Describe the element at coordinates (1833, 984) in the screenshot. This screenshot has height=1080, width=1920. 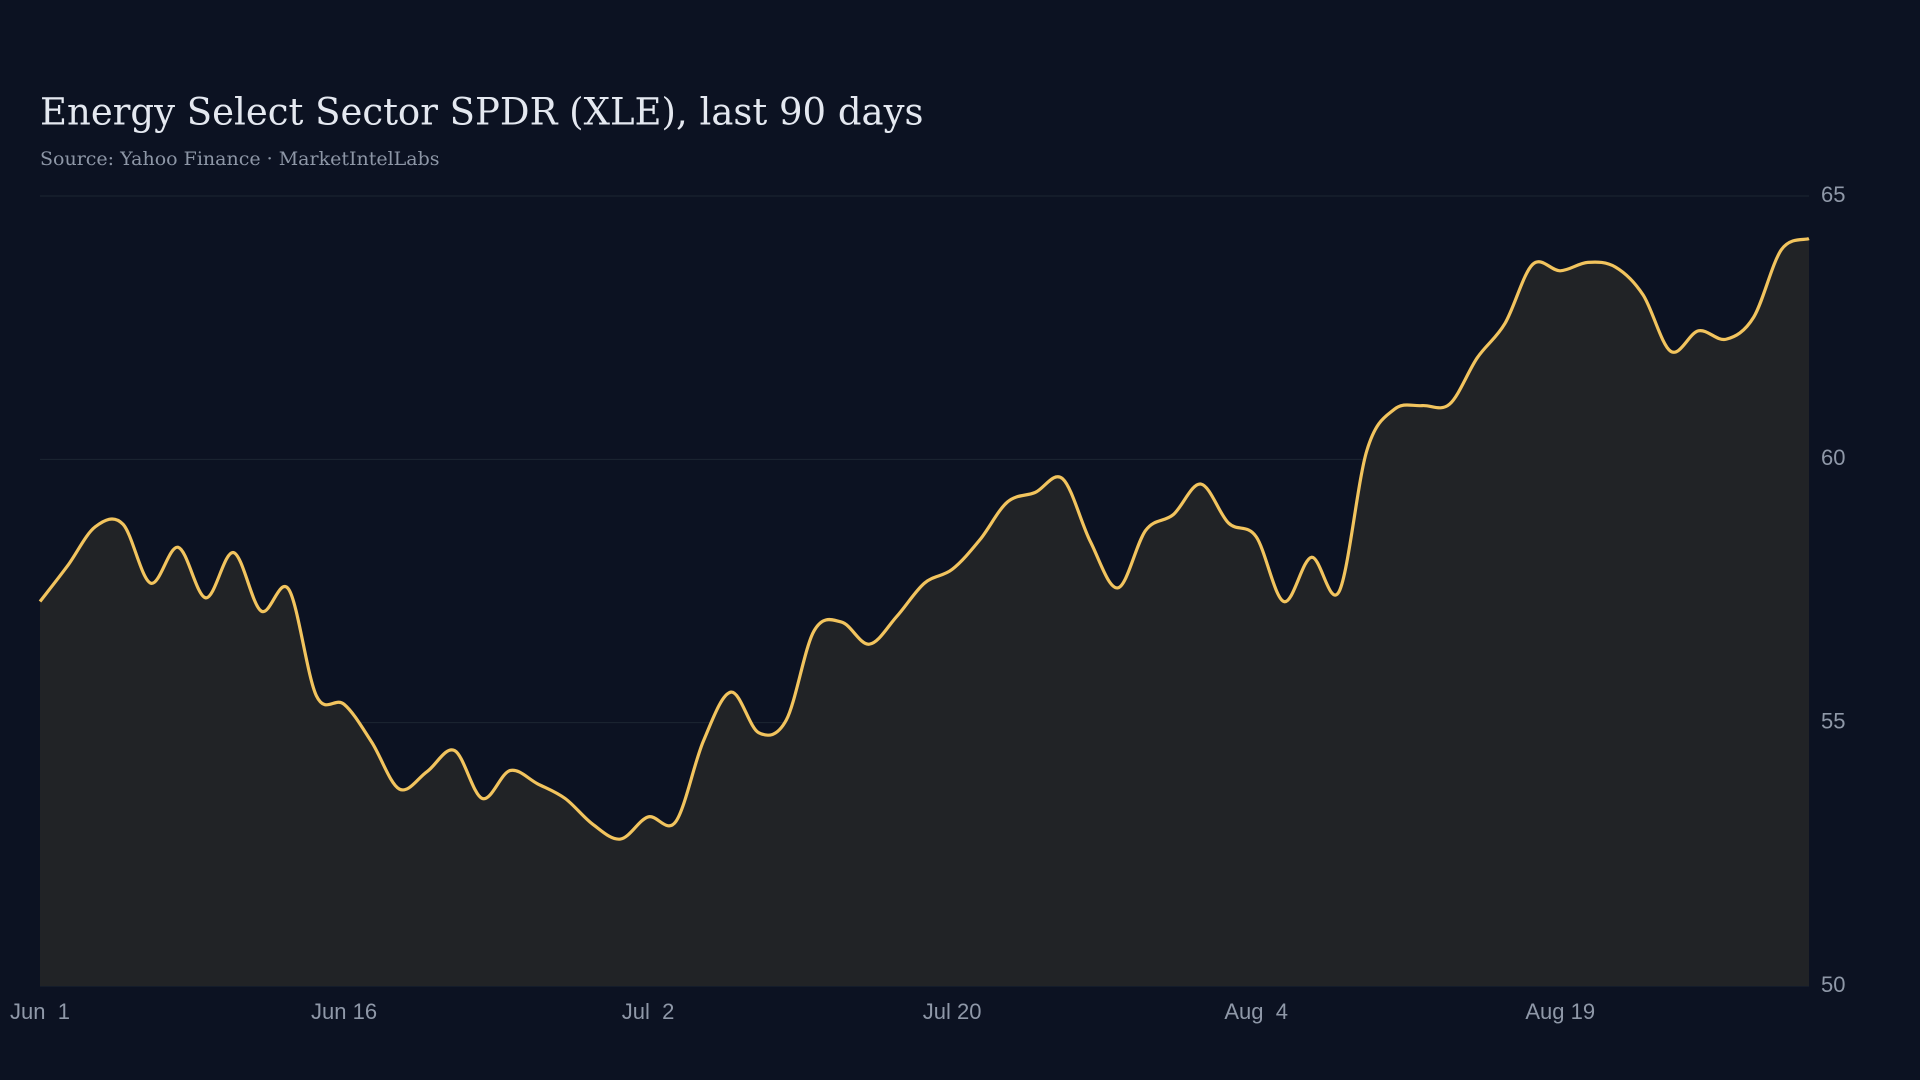
I see `y-tick-label: 50` at that location.